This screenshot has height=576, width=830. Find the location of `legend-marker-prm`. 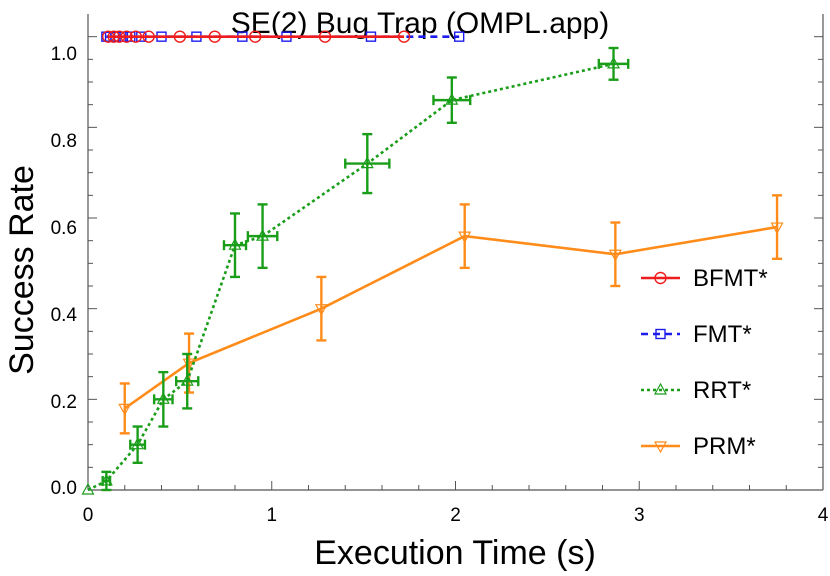

legend-marker-prm is located at coordinates (660, 447).